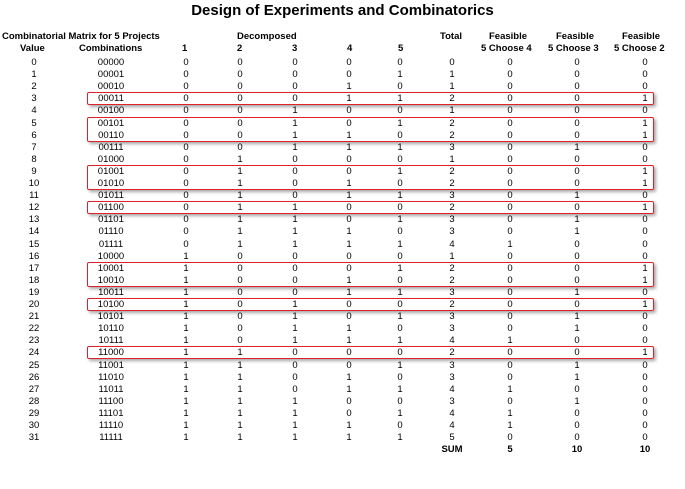 The image size is (685, 489). What do you see at coordinates (111, 329) in the screenshot?
I see `cell-combination: 10110` at bounding box center [111, 329].